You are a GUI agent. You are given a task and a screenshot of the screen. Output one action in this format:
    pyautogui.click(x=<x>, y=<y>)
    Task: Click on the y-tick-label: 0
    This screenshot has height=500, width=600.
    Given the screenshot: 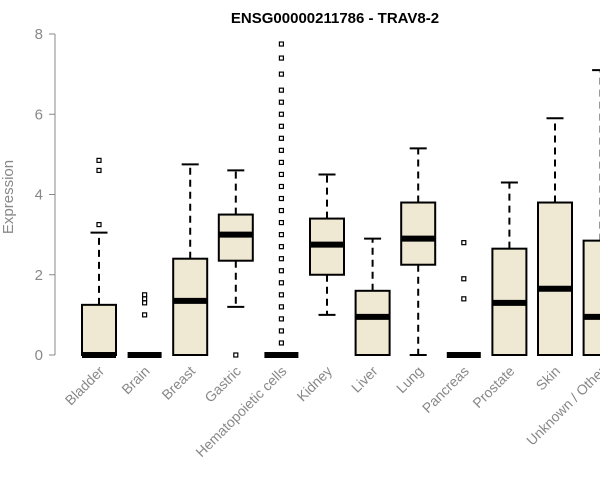 What is the action you would take?
    pyautogui.click(x=39, y=355)
    